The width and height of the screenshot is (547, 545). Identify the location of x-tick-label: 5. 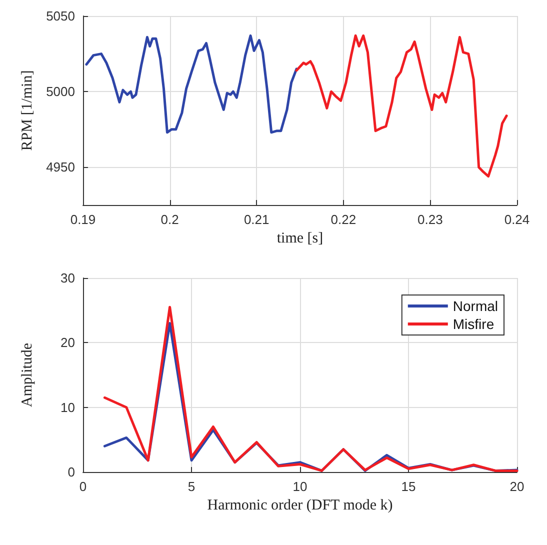
(192, 486).